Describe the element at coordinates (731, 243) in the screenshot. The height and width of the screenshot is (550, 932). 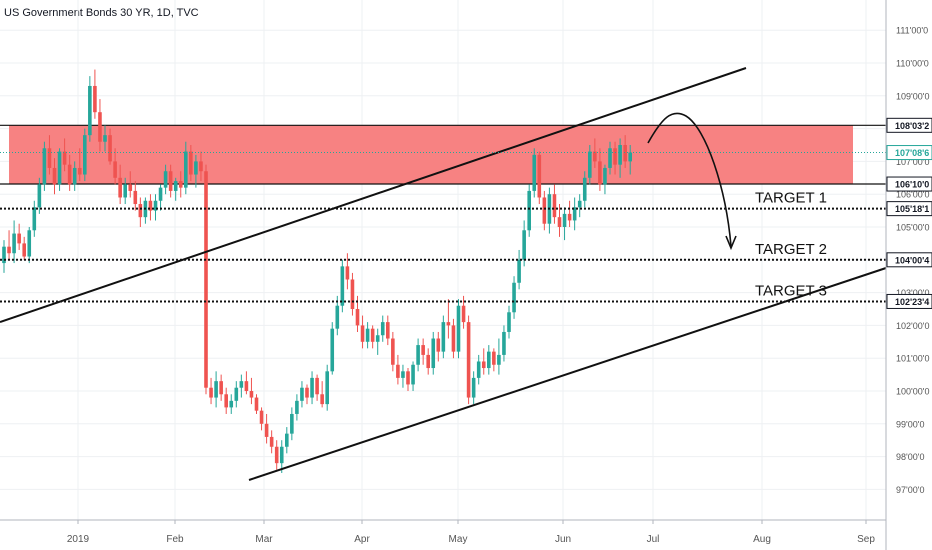
I see `projection-arrowhead` at that location.